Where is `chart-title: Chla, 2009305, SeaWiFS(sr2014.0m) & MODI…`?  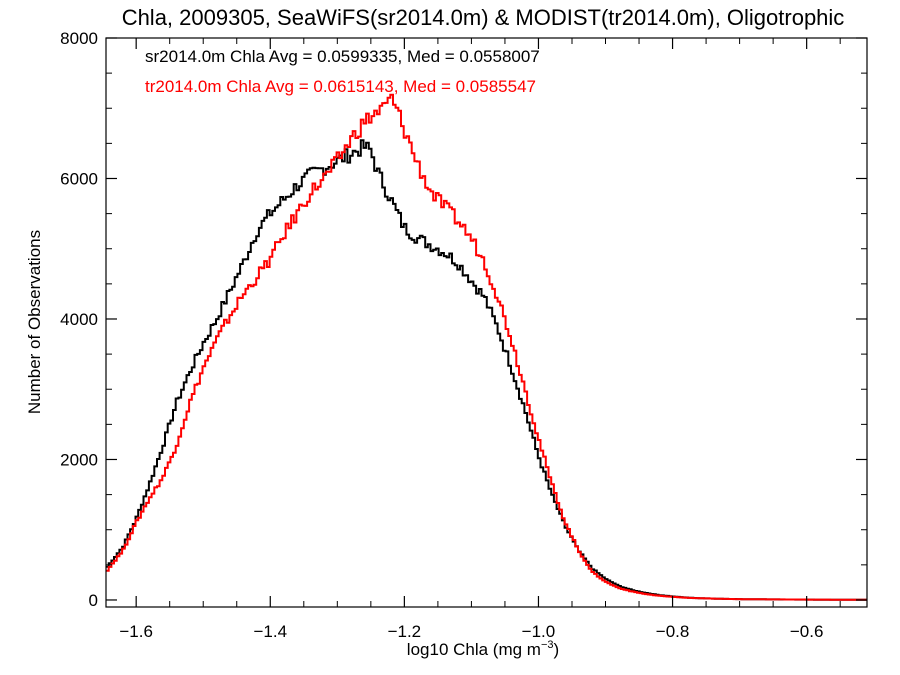 chart-title: Chla, 2009305, SeaWiFS(sr2014.0m) & MODI… is located at coordinates (483, 17).